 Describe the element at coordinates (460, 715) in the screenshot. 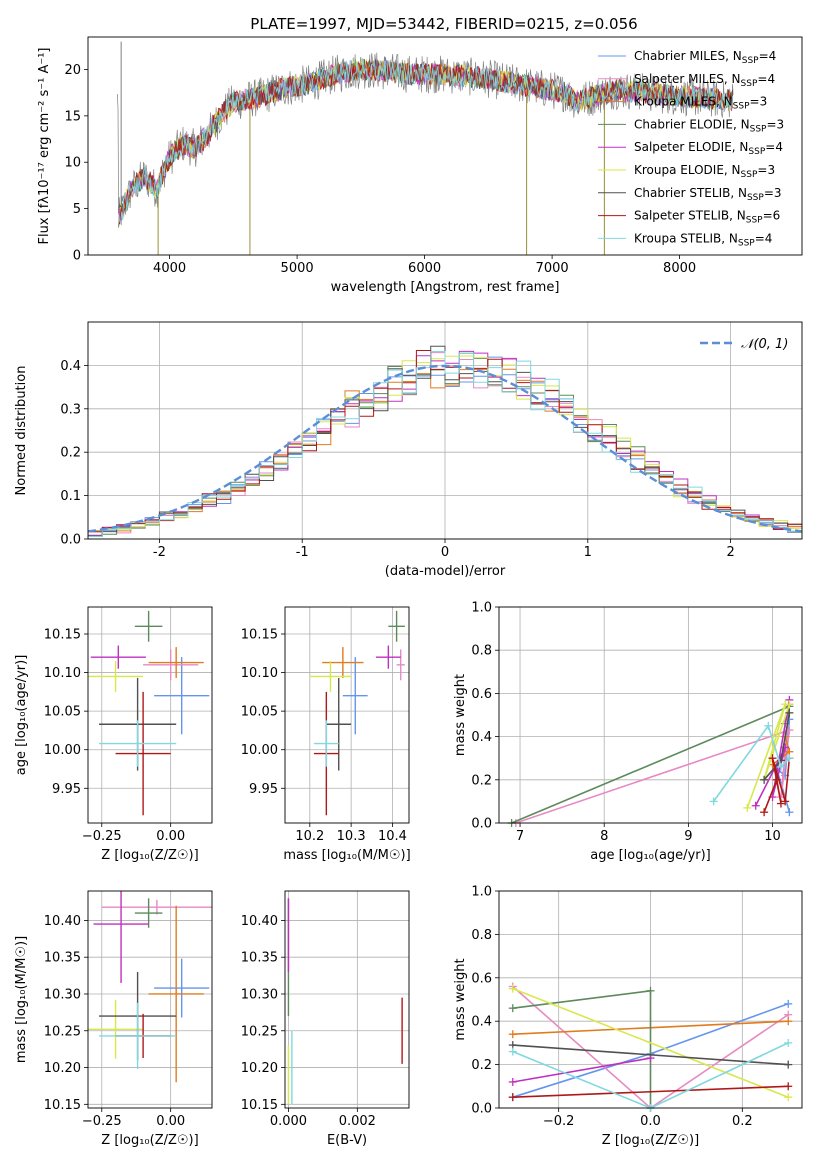

I see `y-axis-label: mass weight` at that location.